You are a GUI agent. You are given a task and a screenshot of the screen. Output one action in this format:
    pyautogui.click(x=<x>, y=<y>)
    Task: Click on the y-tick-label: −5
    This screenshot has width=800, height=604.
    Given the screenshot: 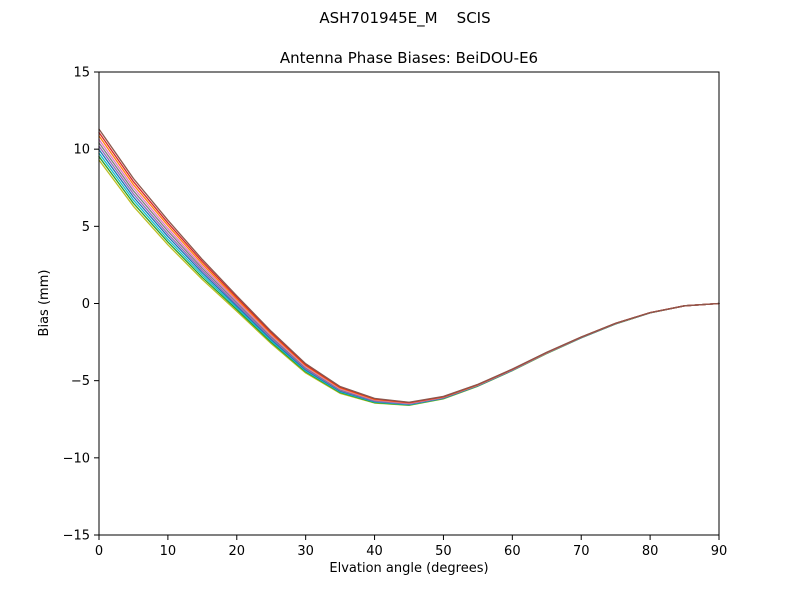 What is the action you would take?
    pyautogui.click(x=80, y=381)
    